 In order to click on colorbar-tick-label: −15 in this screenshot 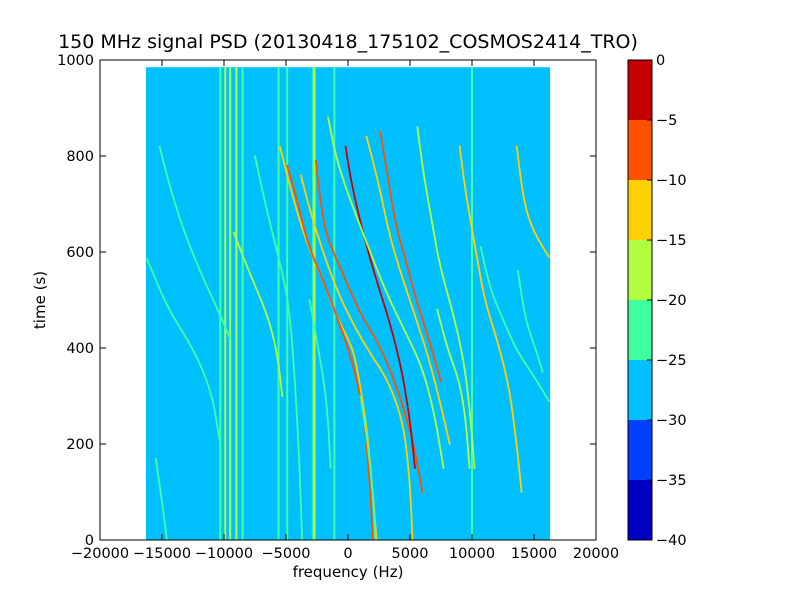, I will do `click(671, 241)`.